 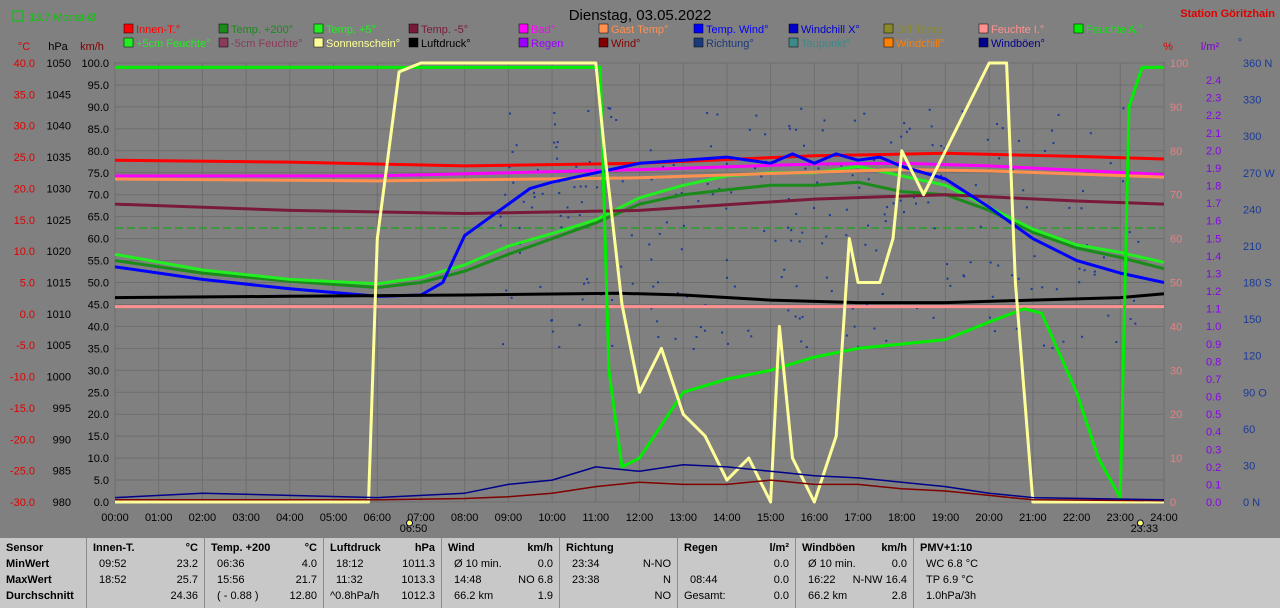 What do you see at coordinates (95, 64) in the screenshot?
I see `kmh-tick-label: 100.0` at bounding box center [95, 64].